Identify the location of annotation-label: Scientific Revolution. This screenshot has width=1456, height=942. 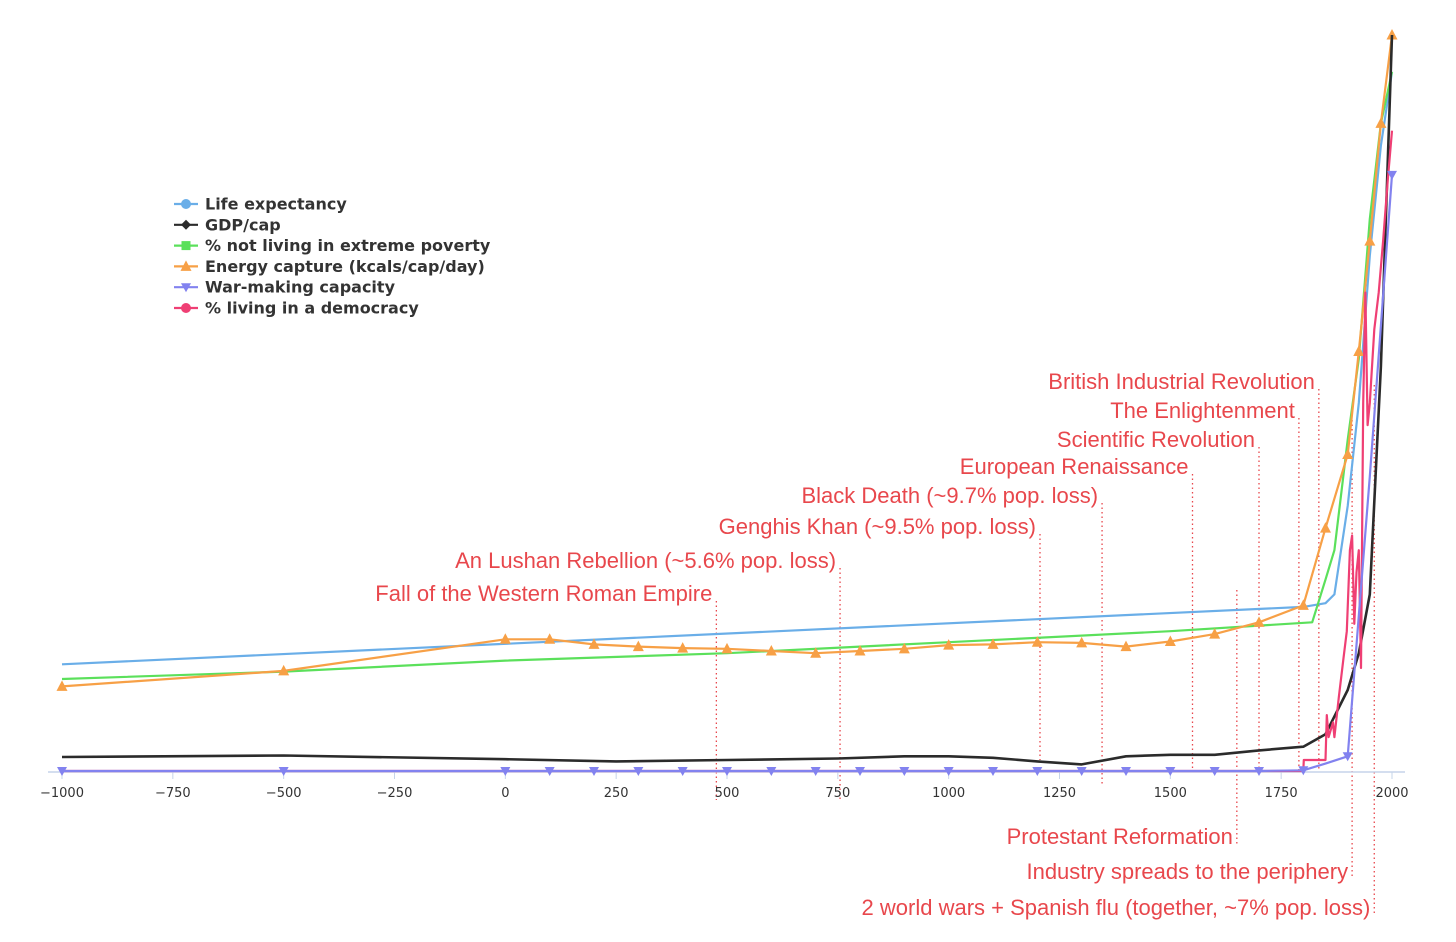
(1156, 439).